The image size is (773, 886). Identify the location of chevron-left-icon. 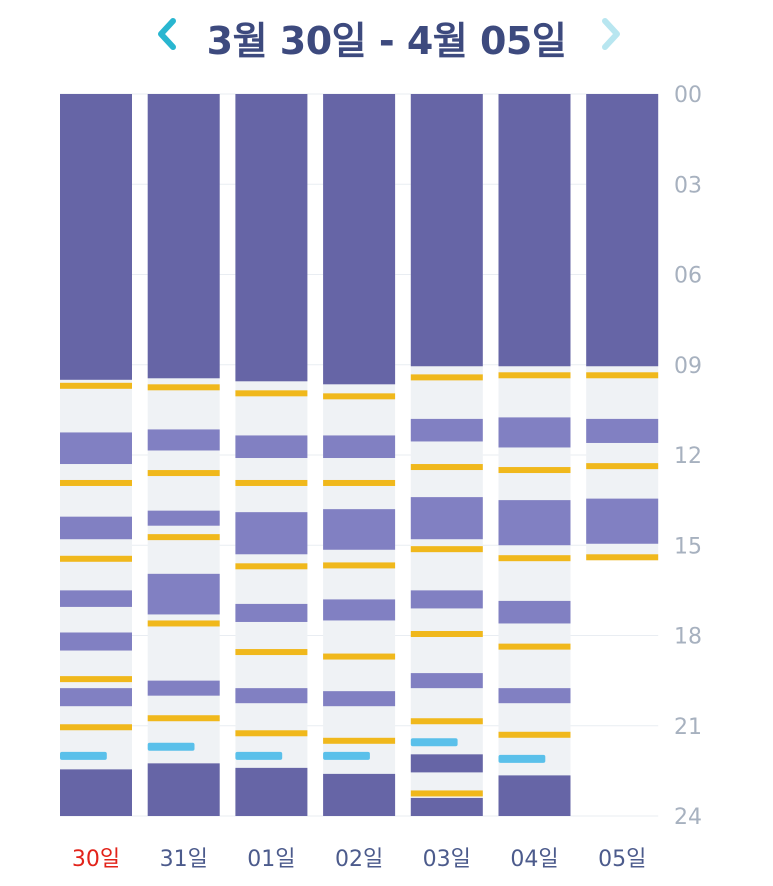
(167, 34).